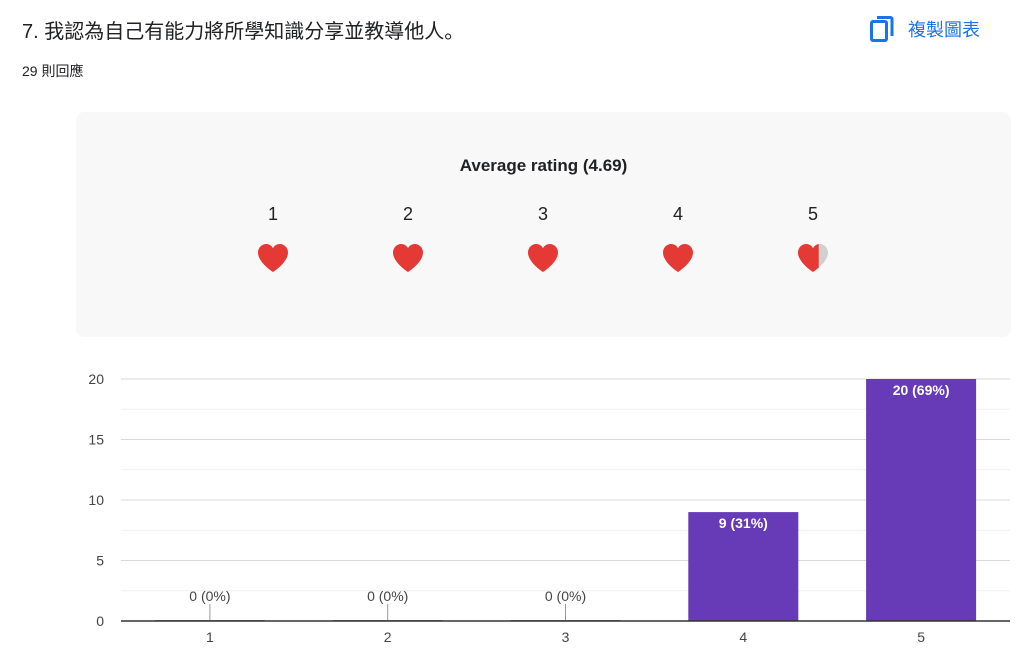 Image resolution: width=1026 pixels, height=663 pixels. I want to click on x-tick-label: 3, so click(566, 637).